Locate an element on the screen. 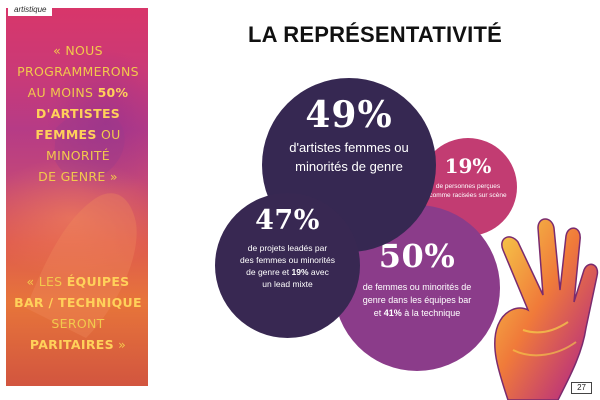 The width and height of the screenshot is (600, 400). section-tag: artistique is located at coordinates (30, 10).